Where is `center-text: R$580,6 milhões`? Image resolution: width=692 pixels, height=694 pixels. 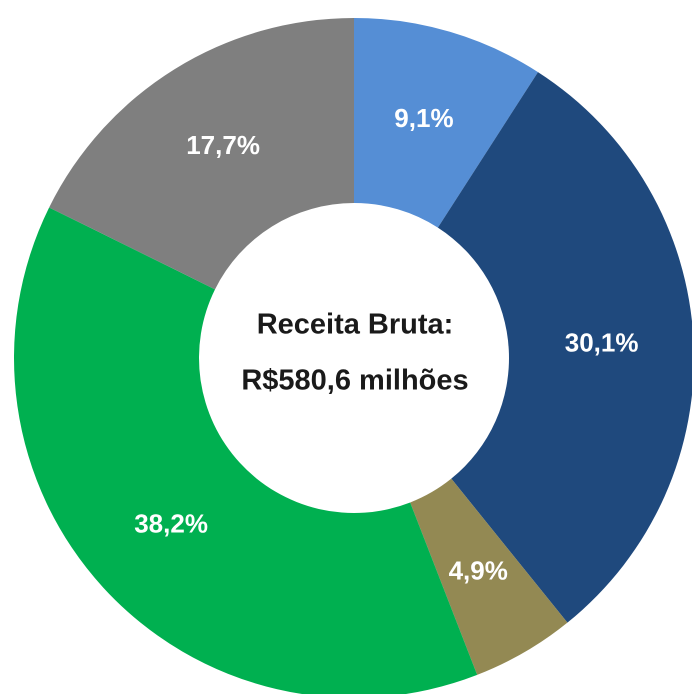 center-text: R$580,6 milhões is located at coordinates (354, 381).